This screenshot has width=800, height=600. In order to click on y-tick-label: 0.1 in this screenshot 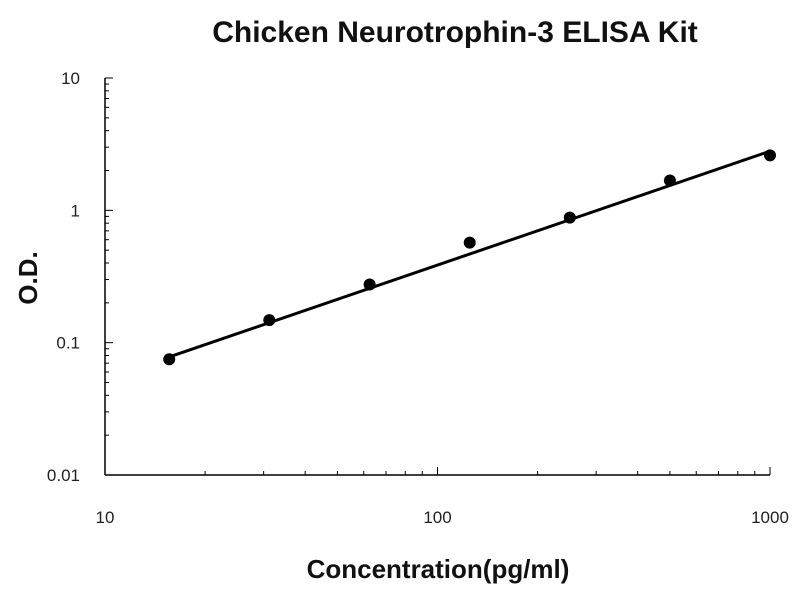, I will do `click(68, 343)`.